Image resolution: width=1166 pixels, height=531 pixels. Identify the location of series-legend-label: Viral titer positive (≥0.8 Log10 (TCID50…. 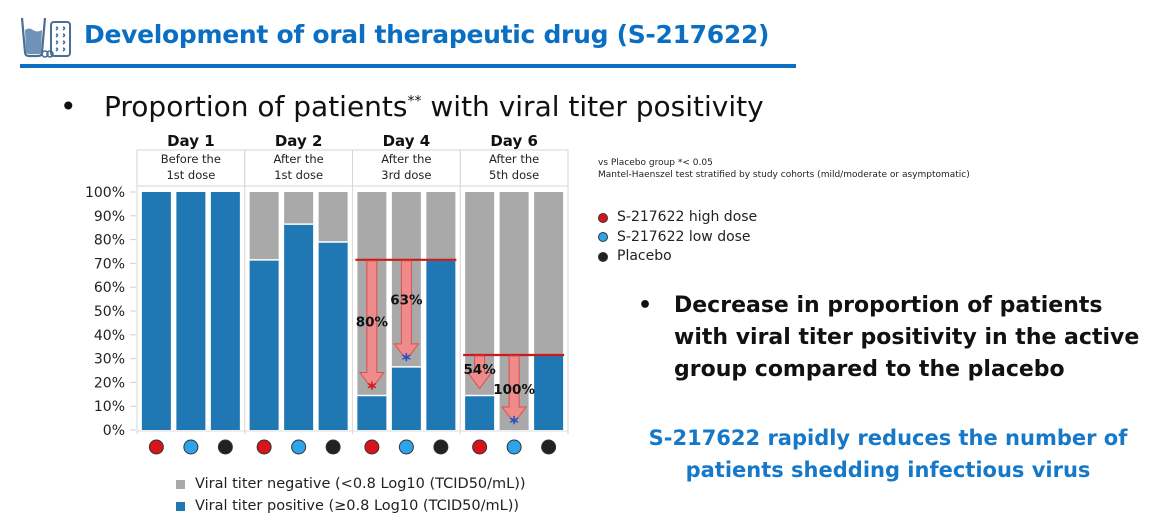
(357, 506).